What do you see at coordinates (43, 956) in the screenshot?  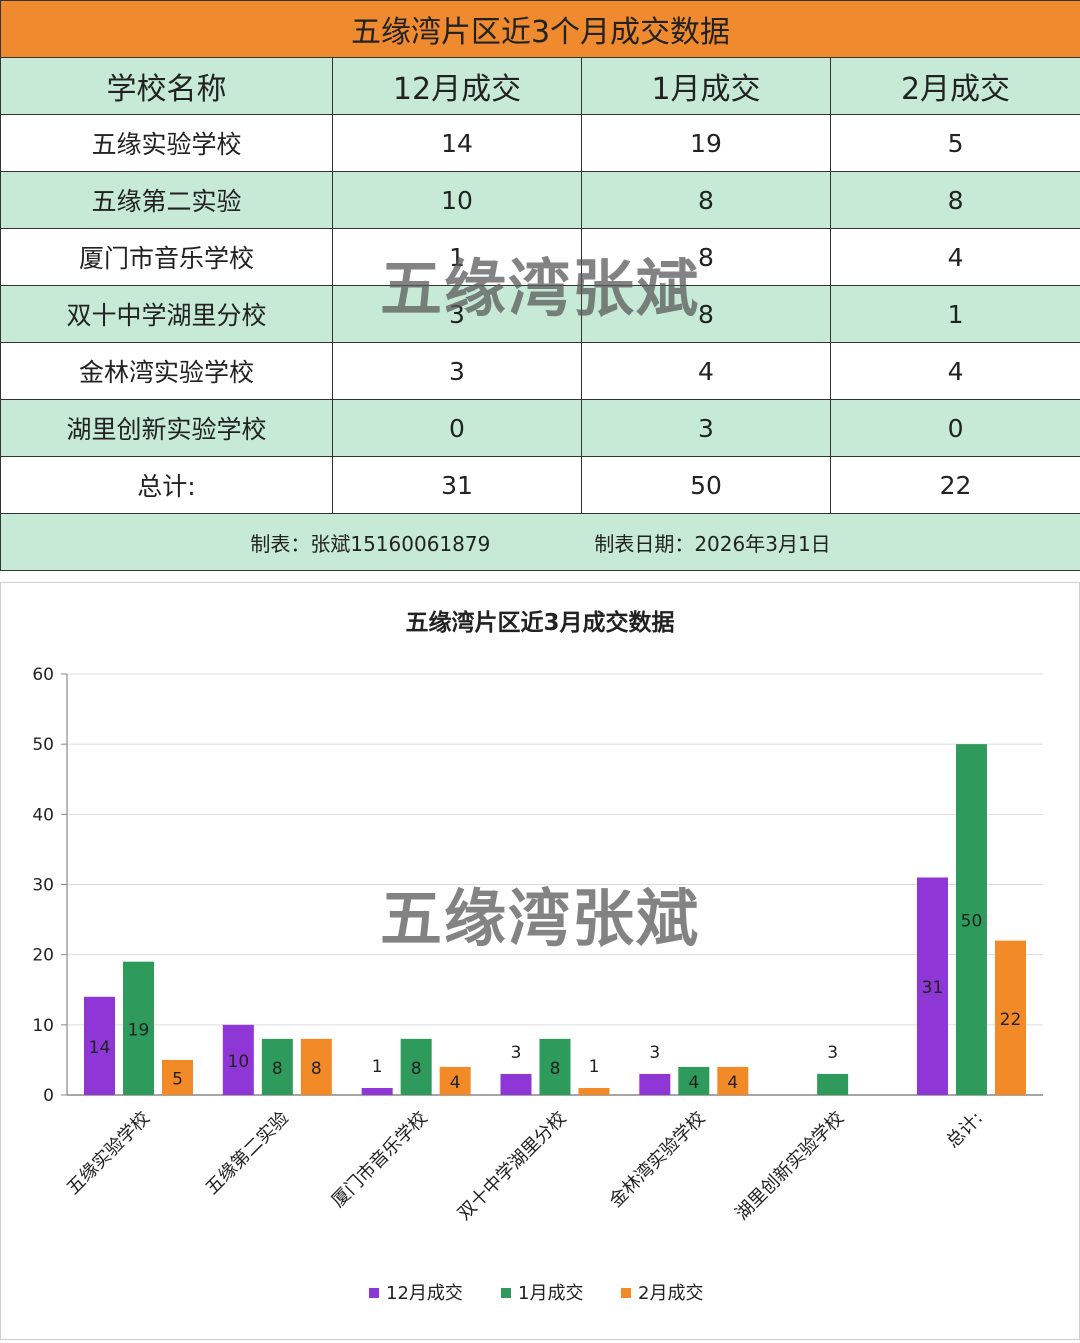 I see `y-tick-label: 20` at bounding box center [43, 956].